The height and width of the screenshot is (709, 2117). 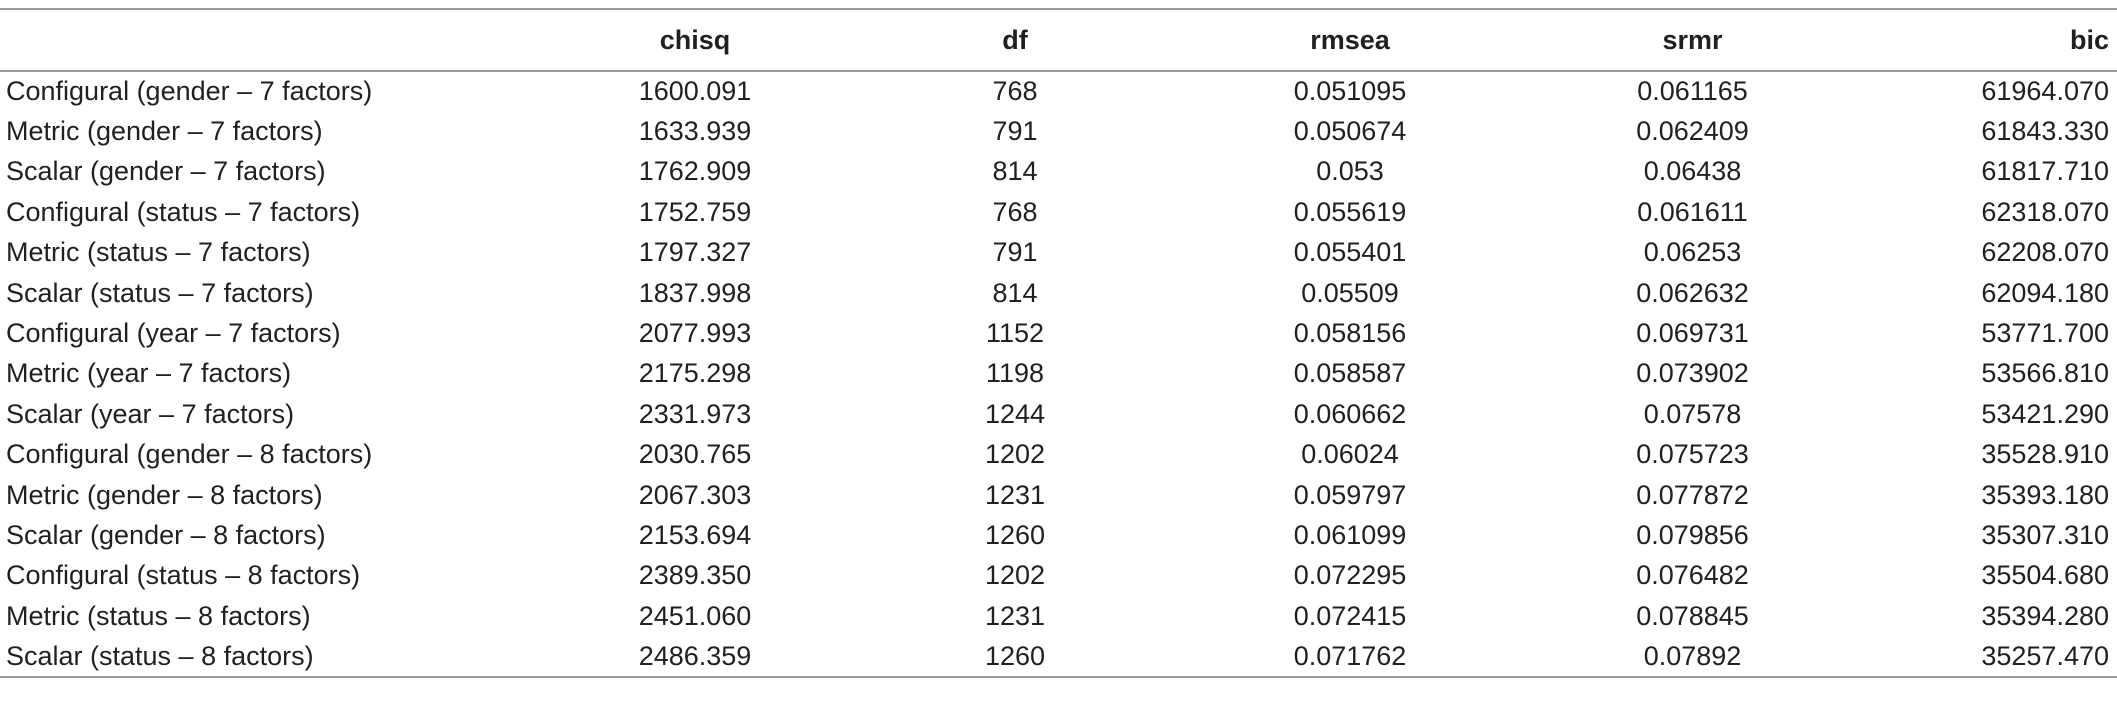 I want to click on cell-chisq: 2067.303, so click(x=695, y=494).